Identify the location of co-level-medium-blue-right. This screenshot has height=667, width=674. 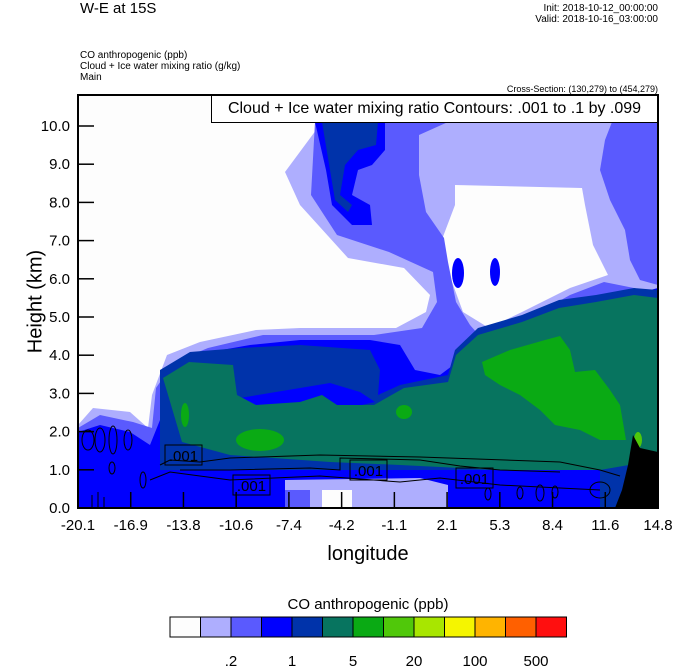
(629, 203).